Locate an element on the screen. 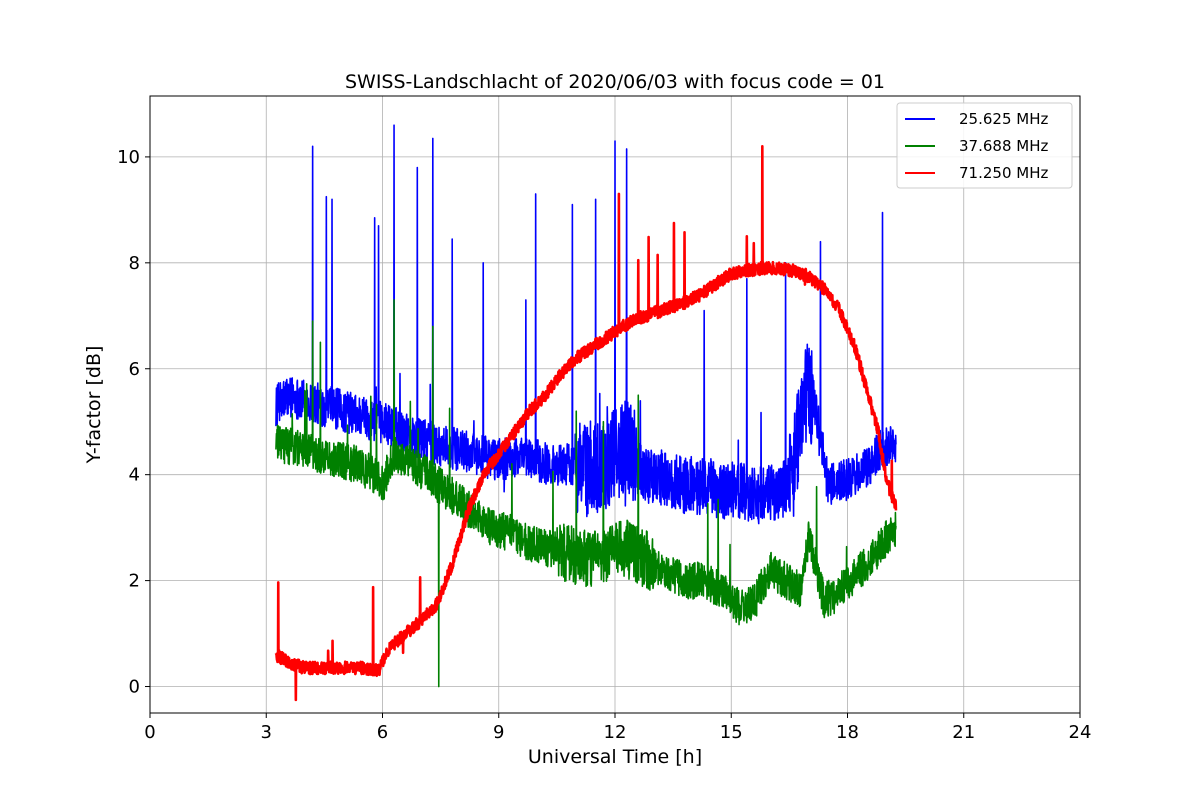 The image size is (1200, 800). y-axis-label: Y-factor [dB] is located at coordinates (94, 405).